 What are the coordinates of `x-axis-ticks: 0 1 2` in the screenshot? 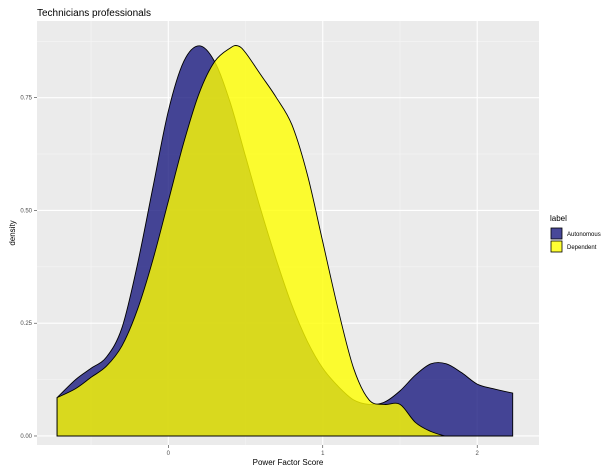 It's located at (323, 451).